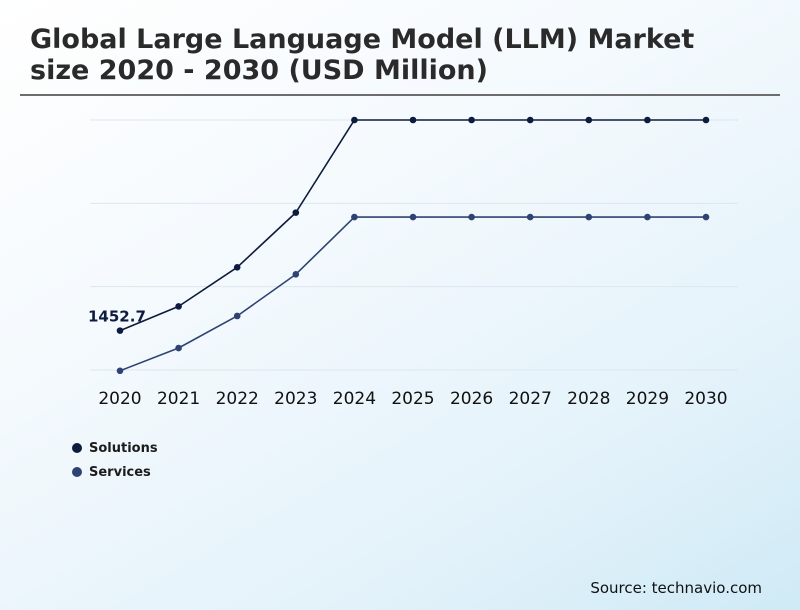 This screenshot has height=610, width=800. I want to click on chart-title-line-1: Global Large Language Model (LLM) Market, so click(362, 39).